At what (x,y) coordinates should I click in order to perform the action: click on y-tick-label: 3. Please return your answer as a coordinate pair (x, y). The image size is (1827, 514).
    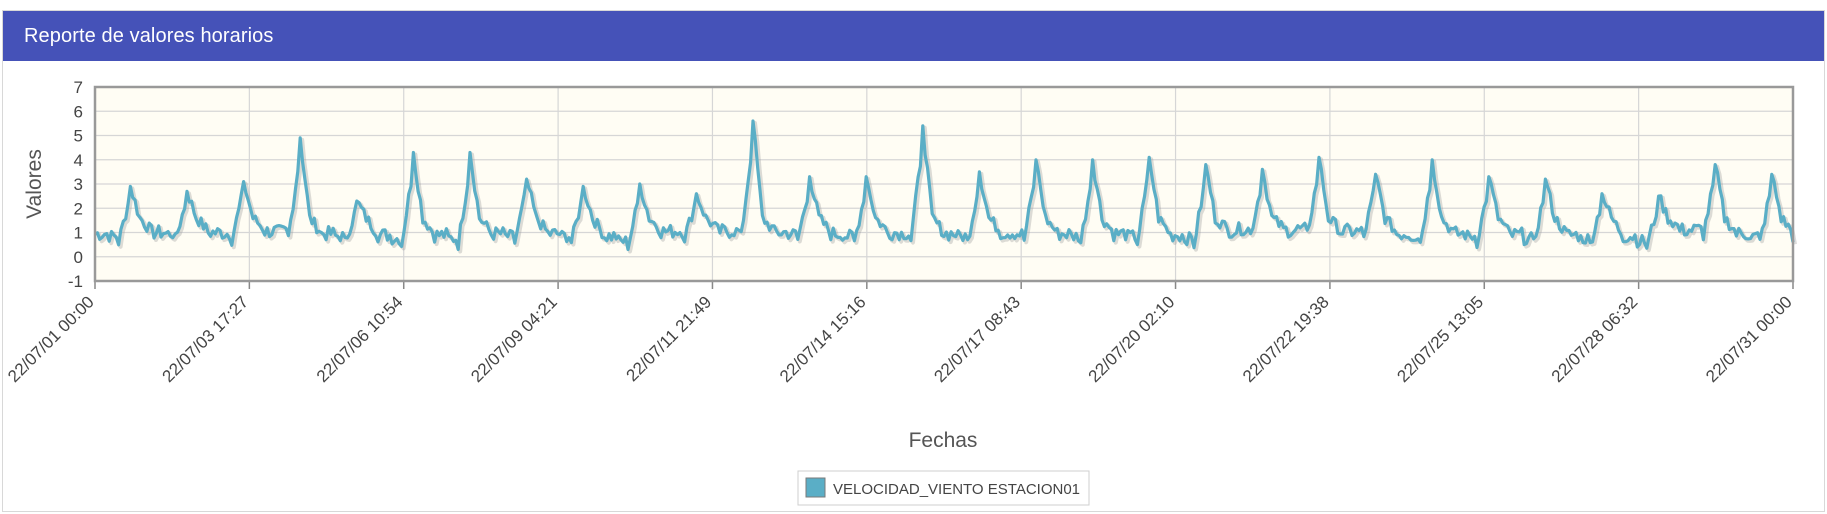
    Looking at the image, I should click on (78, 184).